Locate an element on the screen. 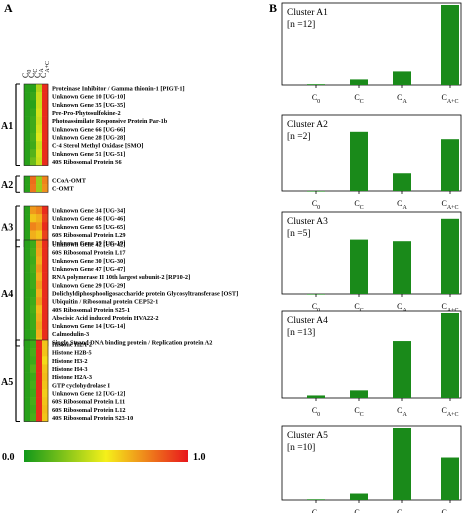  scale-bar is located at coordinates (106, 456).